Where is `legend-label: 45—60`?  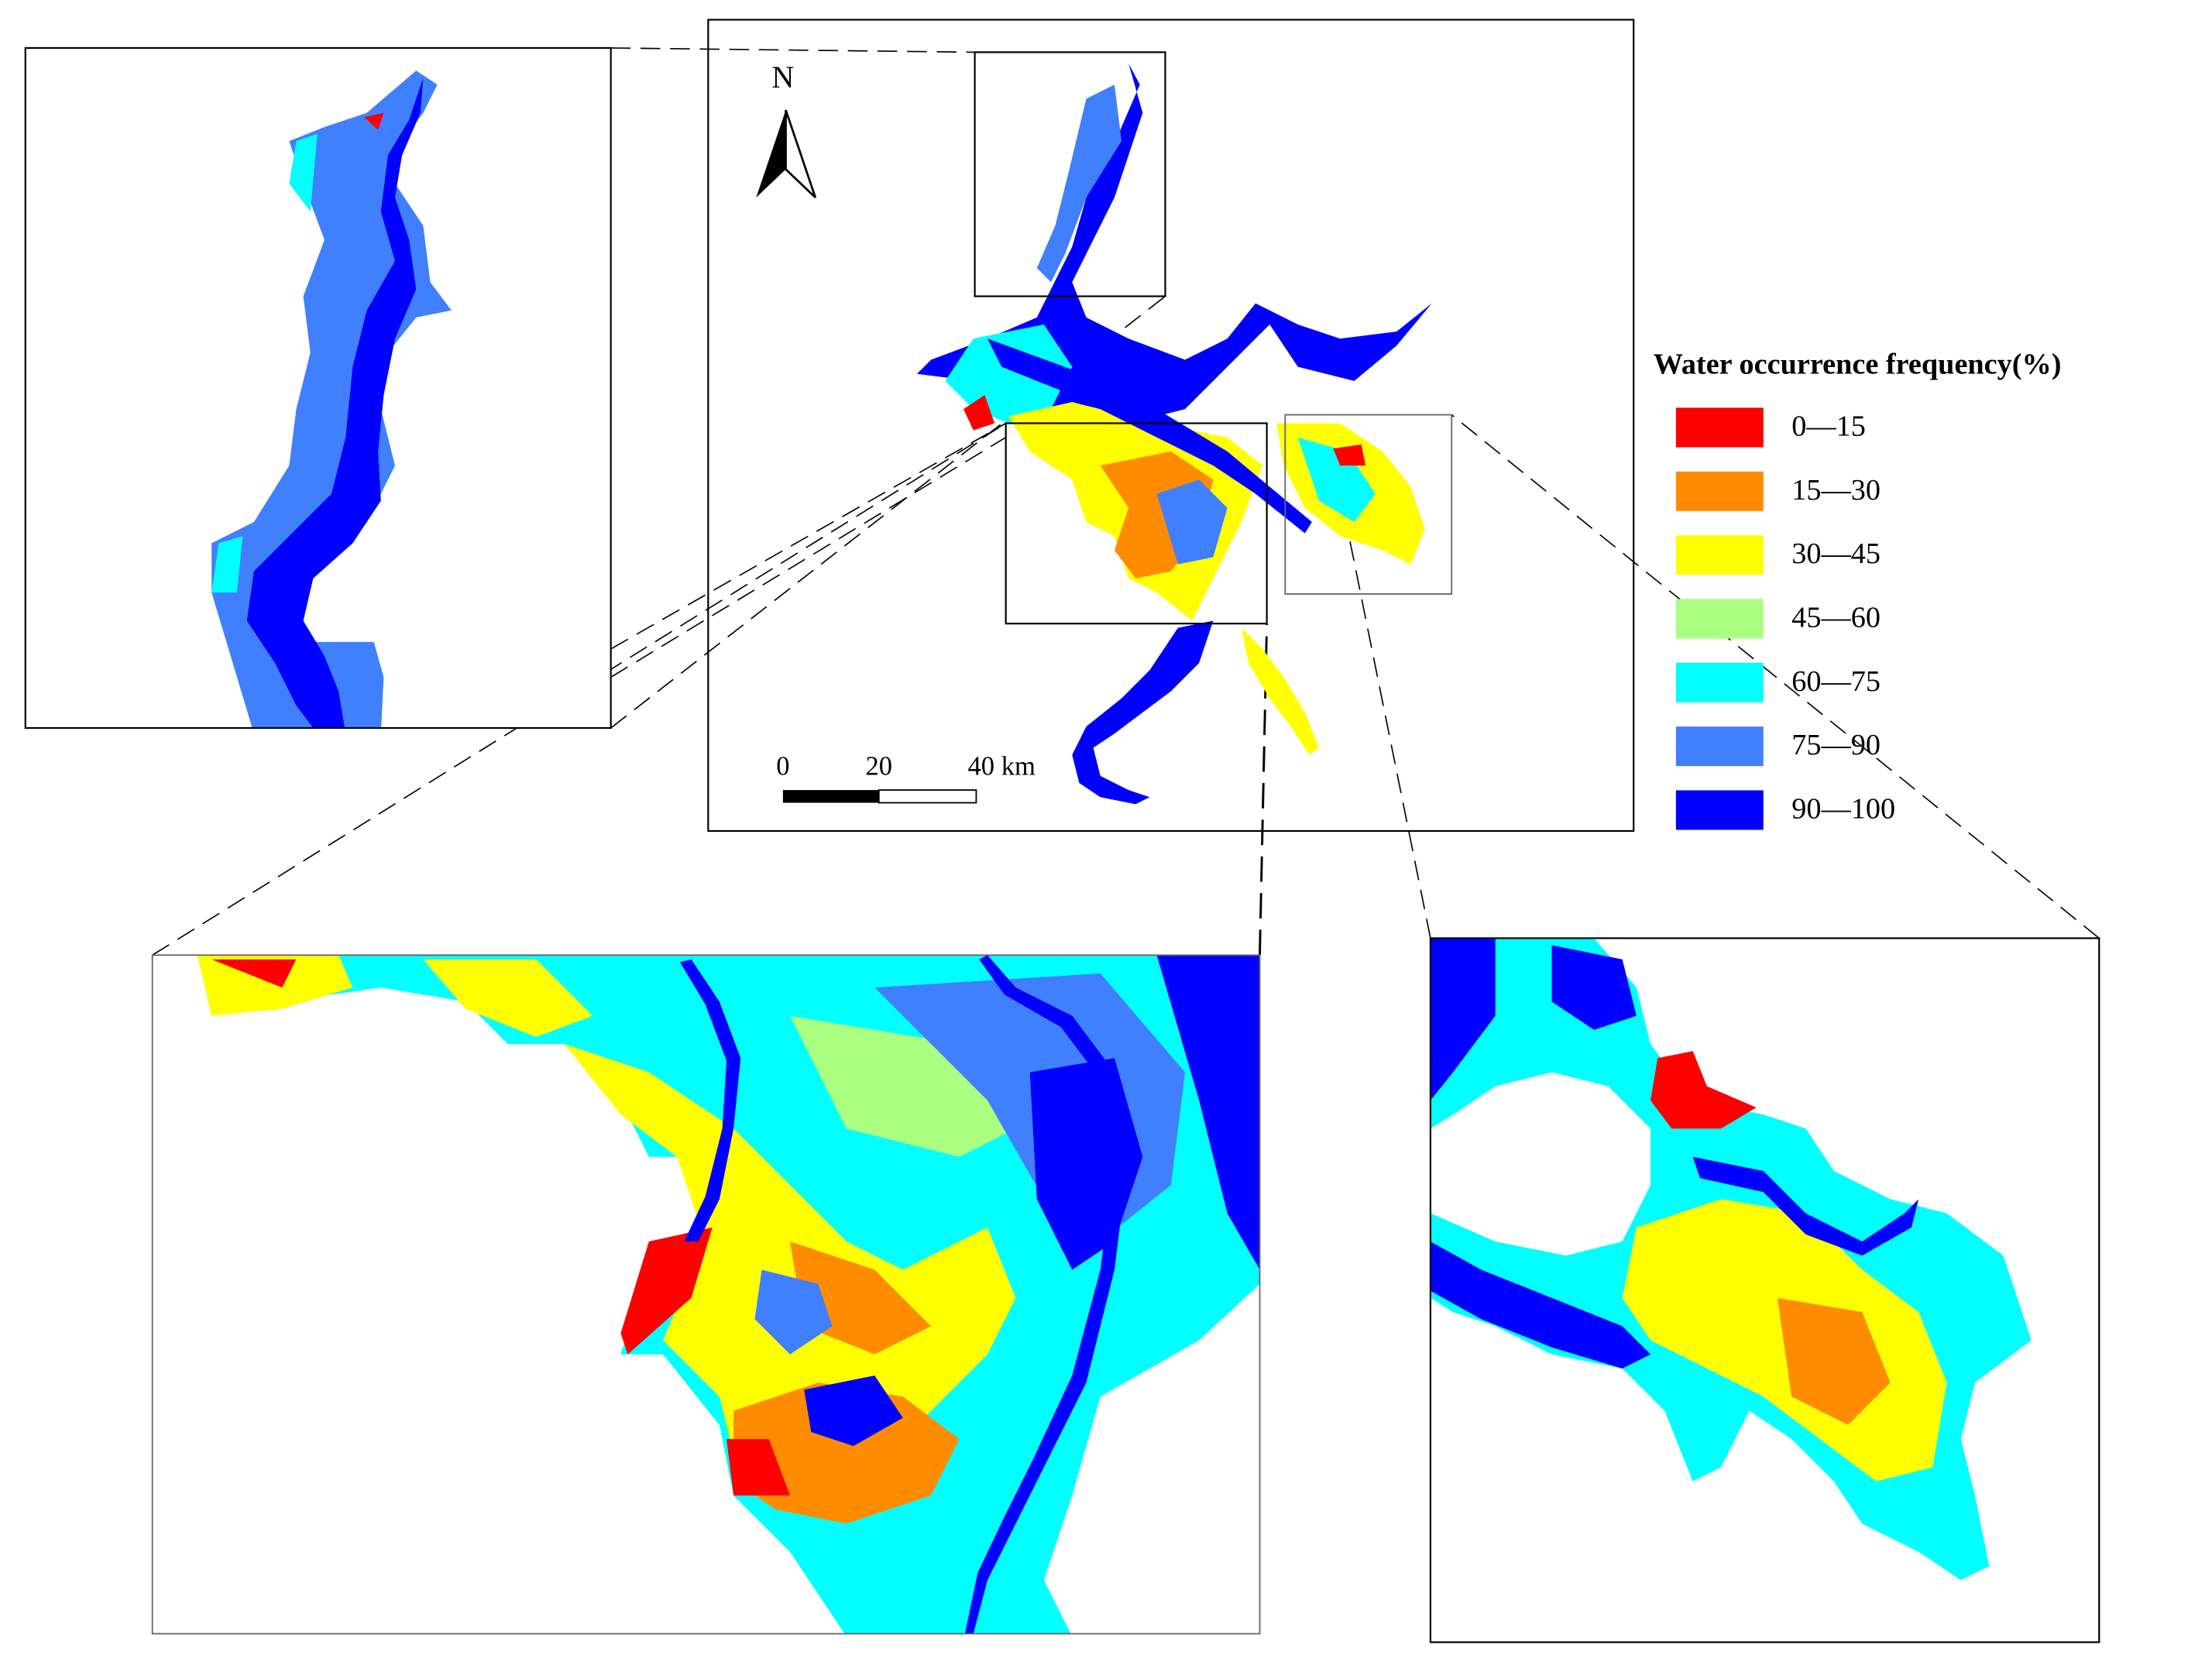
legend-label: 45—60 is located at coordinates (1836, 618).